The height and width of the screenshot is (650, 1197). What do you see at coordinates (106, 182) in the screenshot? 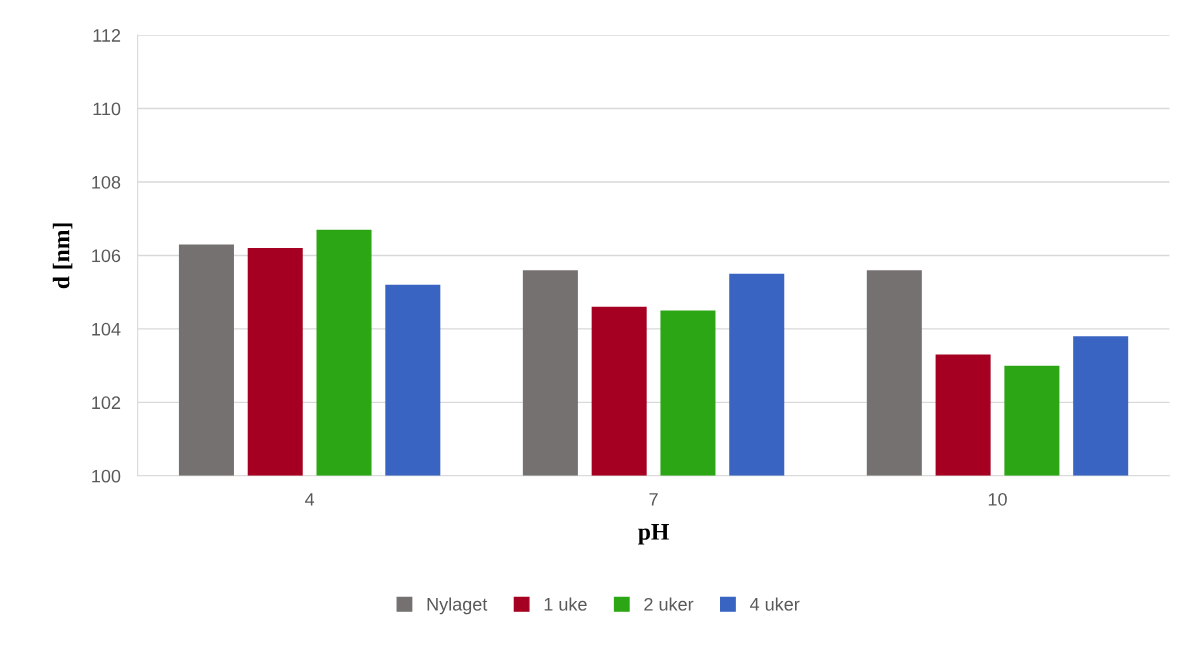
I see `y-tick-label: 108` at bounding box center [106, 182].